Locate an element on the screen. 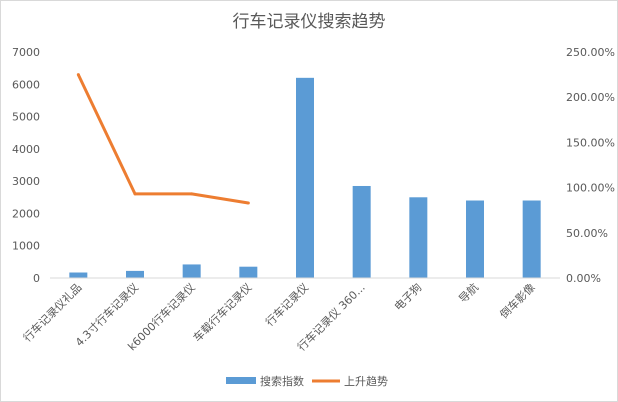 Image resolution: width=618 pixels, height=402 pixels. y-left-tick-label: 2000 is located at coordinates (26, 213).